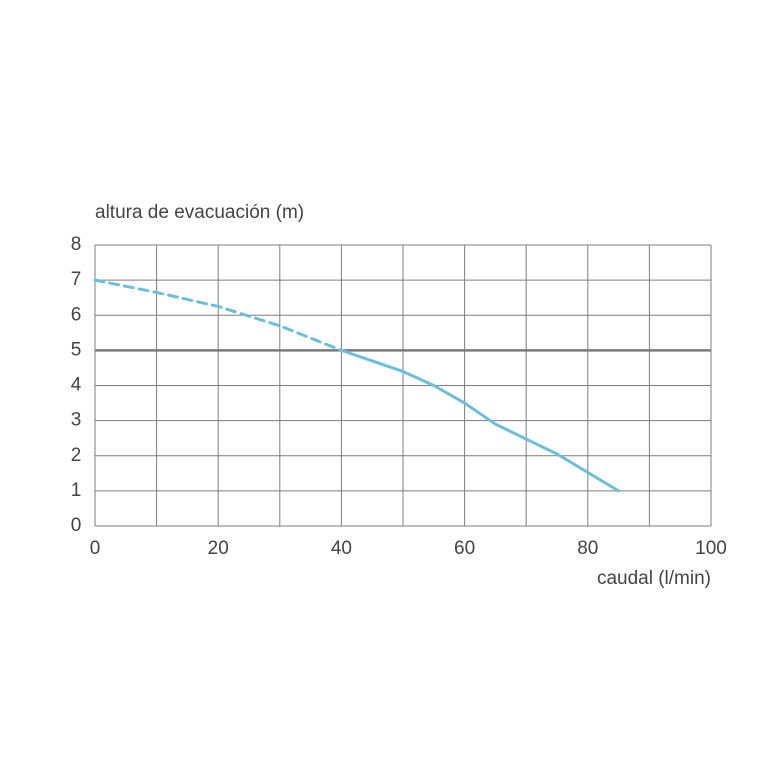  Describe the element at coordinates (587, 548) in the screenshot. I see `x-tick-label: 80` at that location.